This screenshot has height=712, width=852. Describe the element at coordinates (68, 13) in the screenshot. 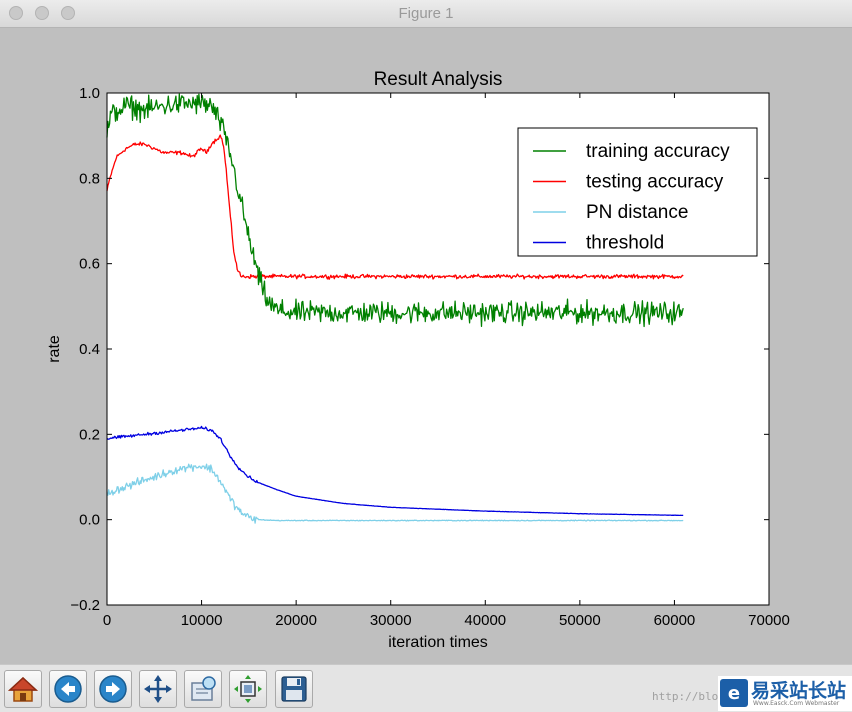

I see `zoom-window-button` at that location.